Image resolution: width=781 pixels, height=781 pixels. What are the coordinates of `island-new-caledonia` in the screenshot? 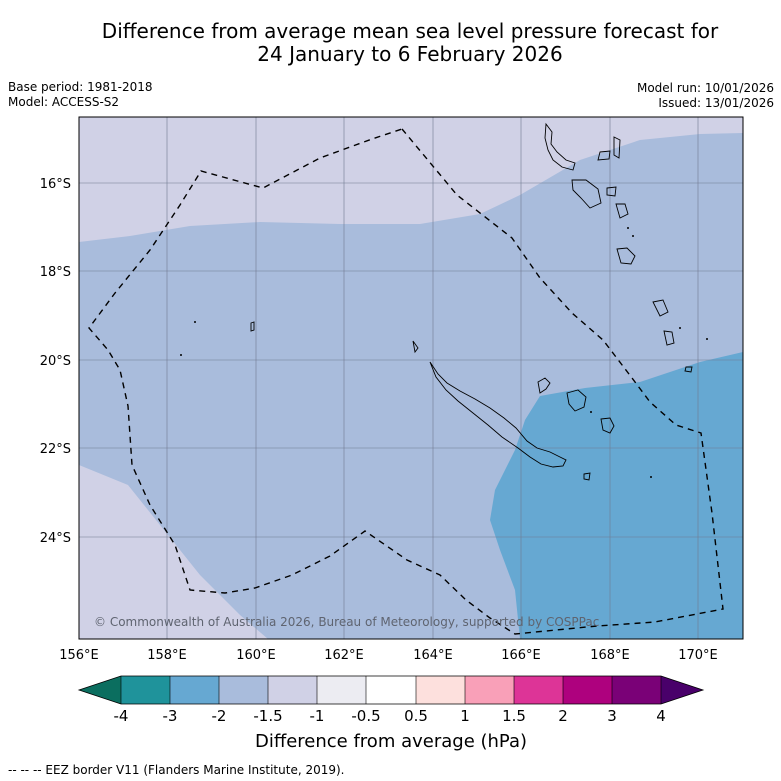 It's located at (498, 414).